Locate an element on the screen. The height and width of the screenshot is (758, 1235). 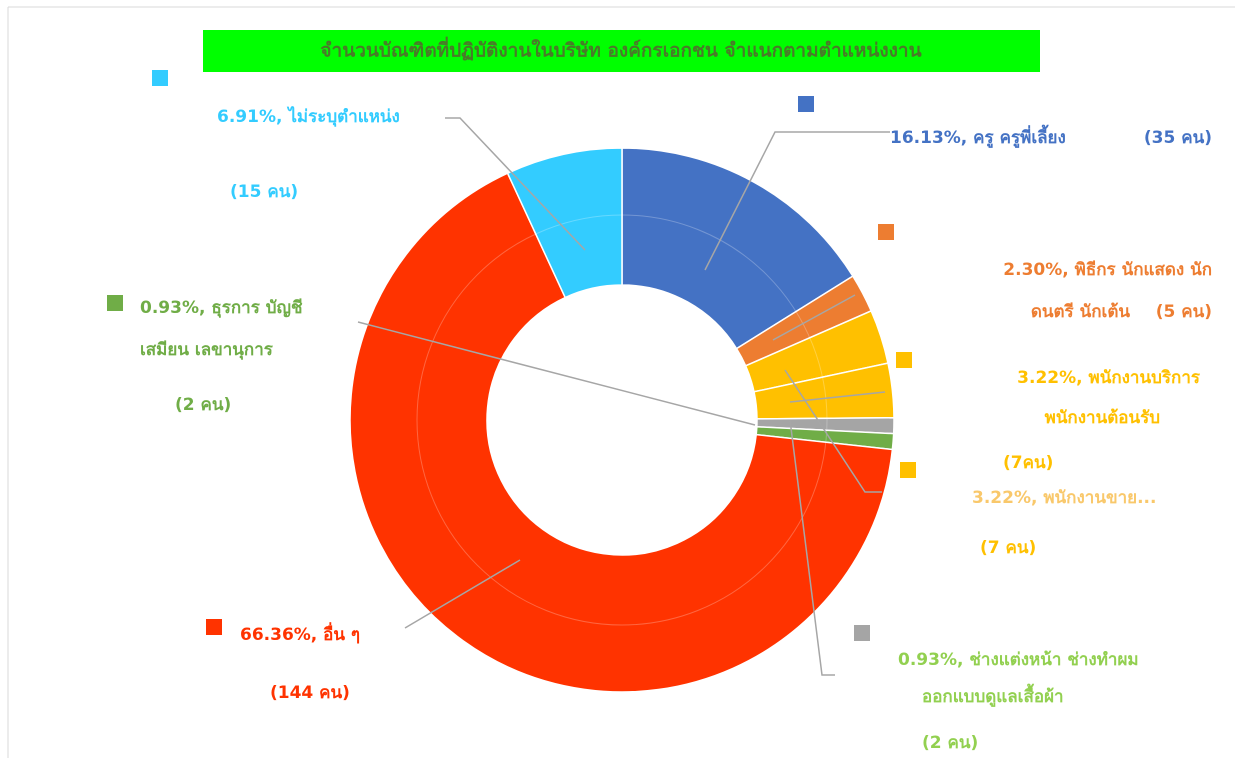
data-label: พนักงานต้อนรับ is located at coordinates (1102, 418).